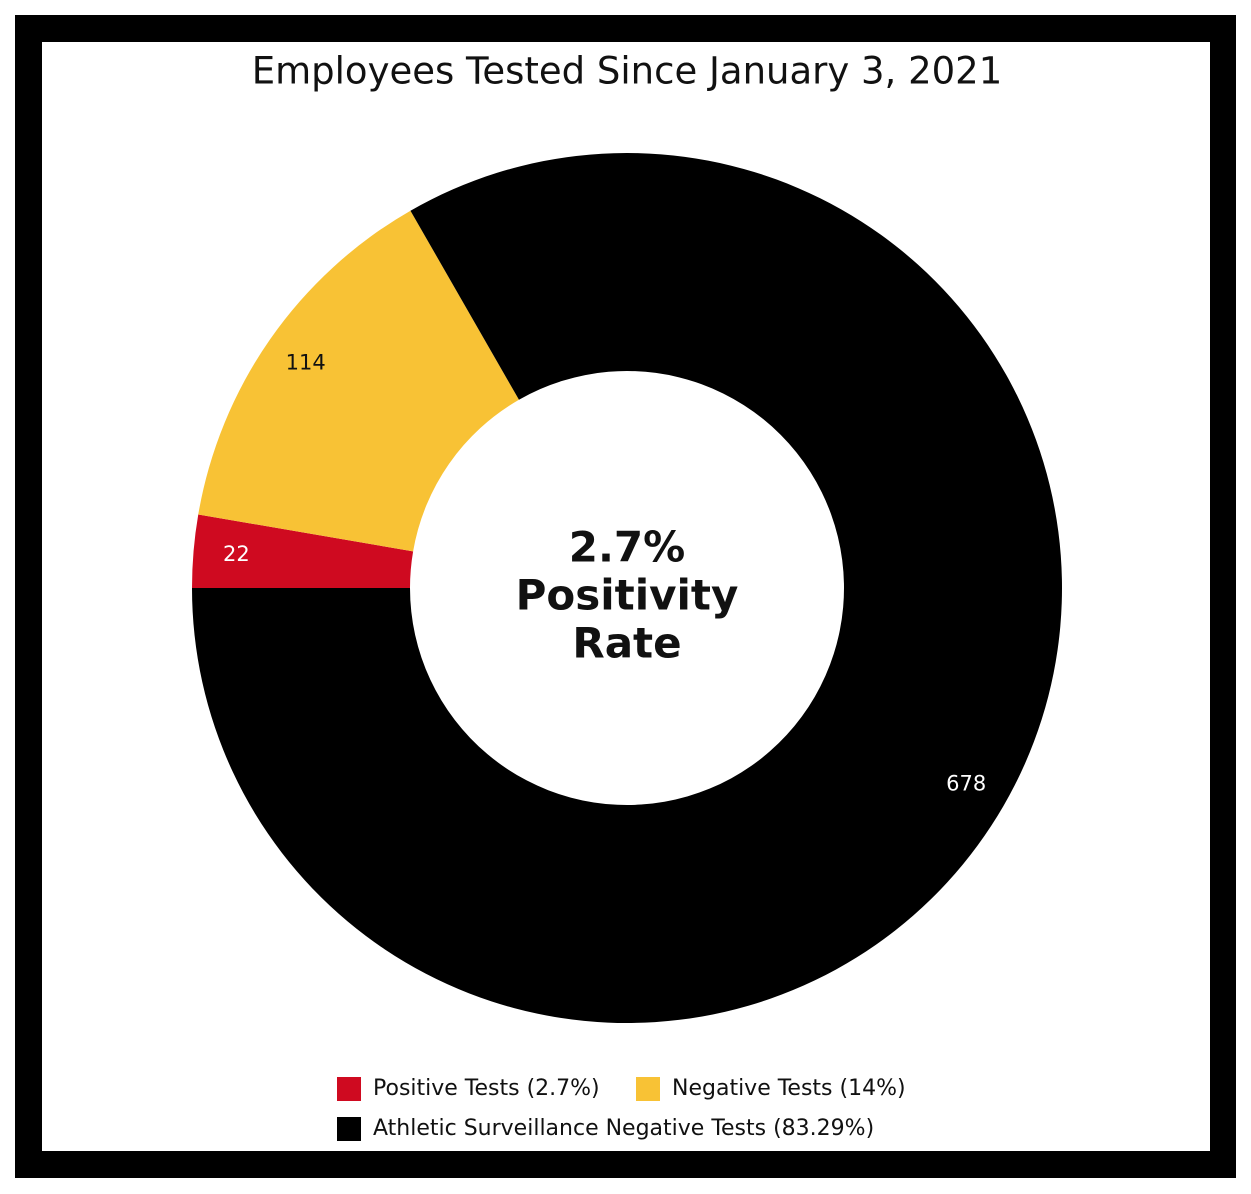 The height and width of the screenshot is (1194, 1251). What do you see at coordinates (789, 1088) in the screenshot?
I see `legend-label: Negative Tests (14%)` at bounding box center [789, 1088].